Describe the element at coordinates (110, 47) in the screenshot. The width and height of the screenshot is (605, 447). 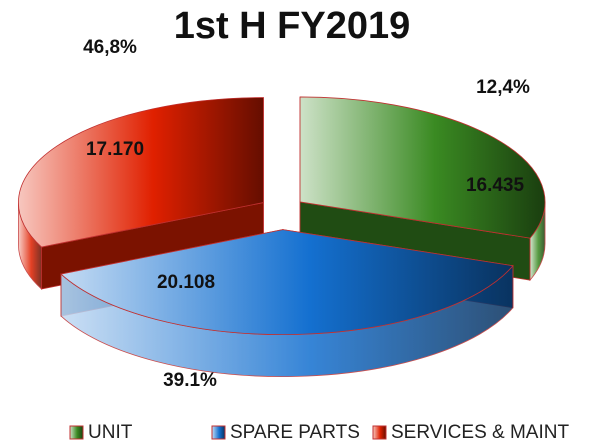
I see `percent-label: 46,8%` at that location.